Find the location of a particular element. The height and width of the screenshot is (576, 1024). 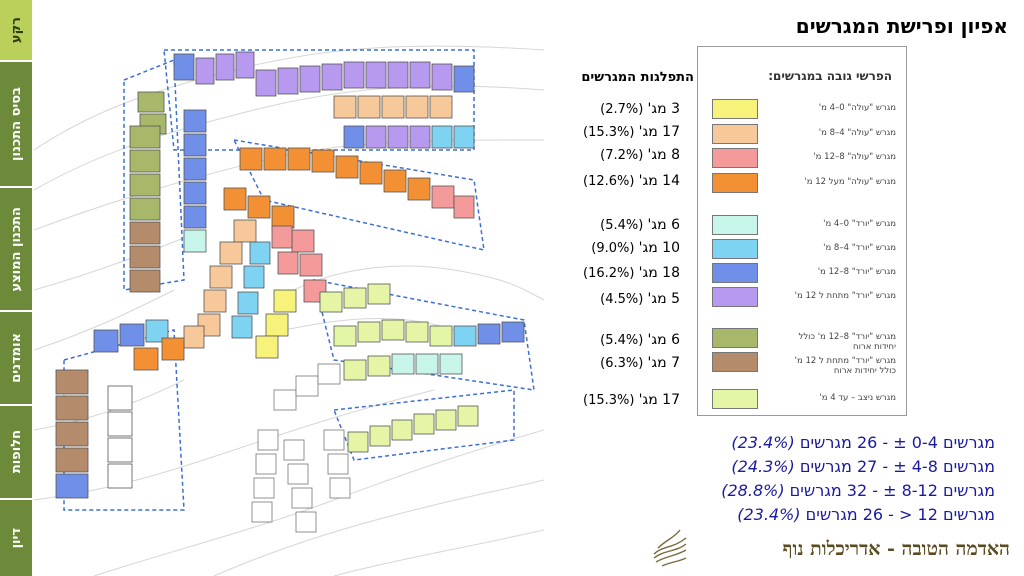

distribution-row: 5 מג' (4.5%) is located at coordinates (614, 299).